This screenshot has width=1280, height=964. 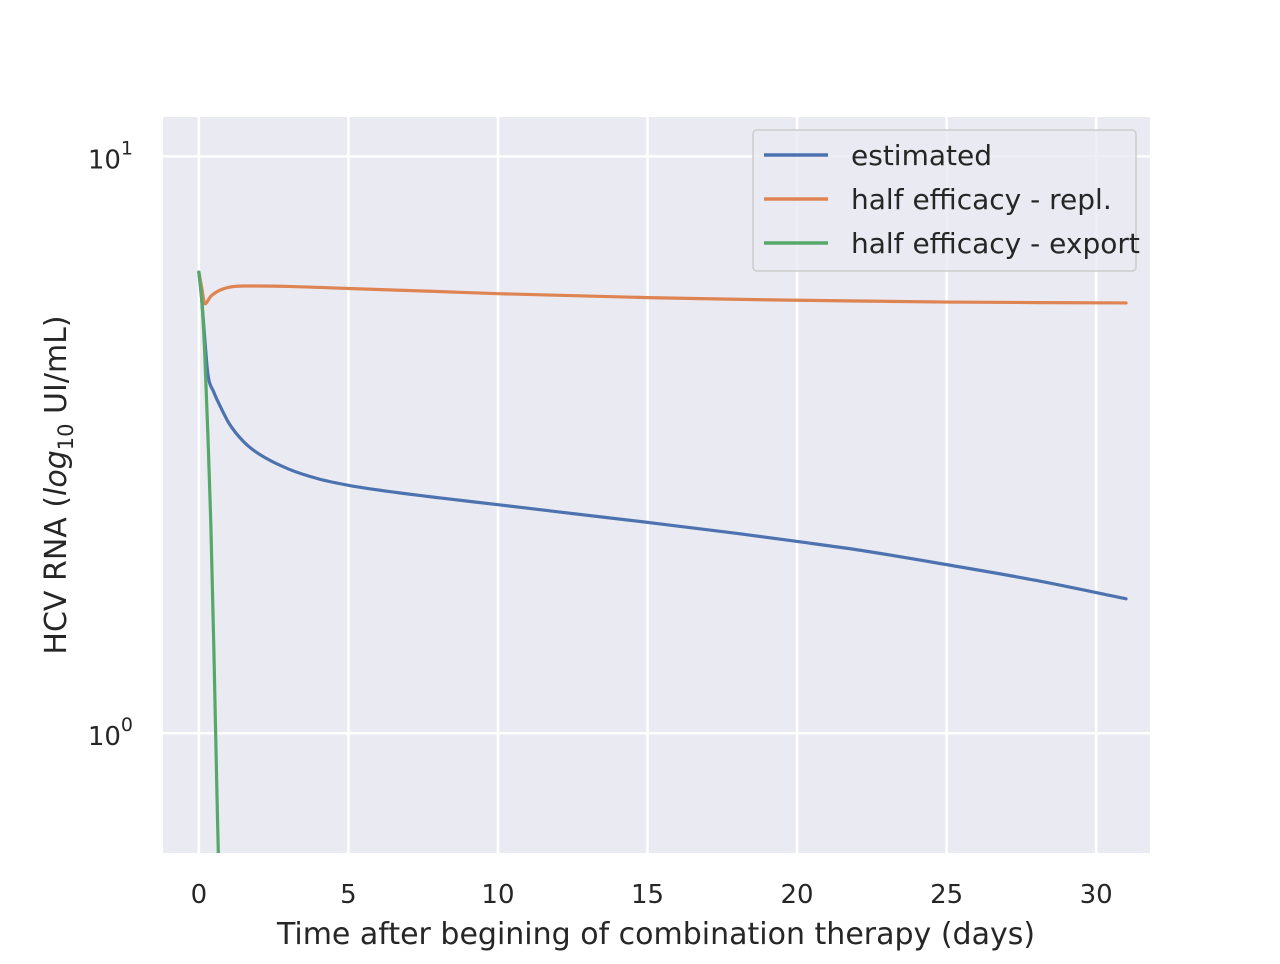 I want to click on y-axis-label-math: log, so click(x=56, y=473).